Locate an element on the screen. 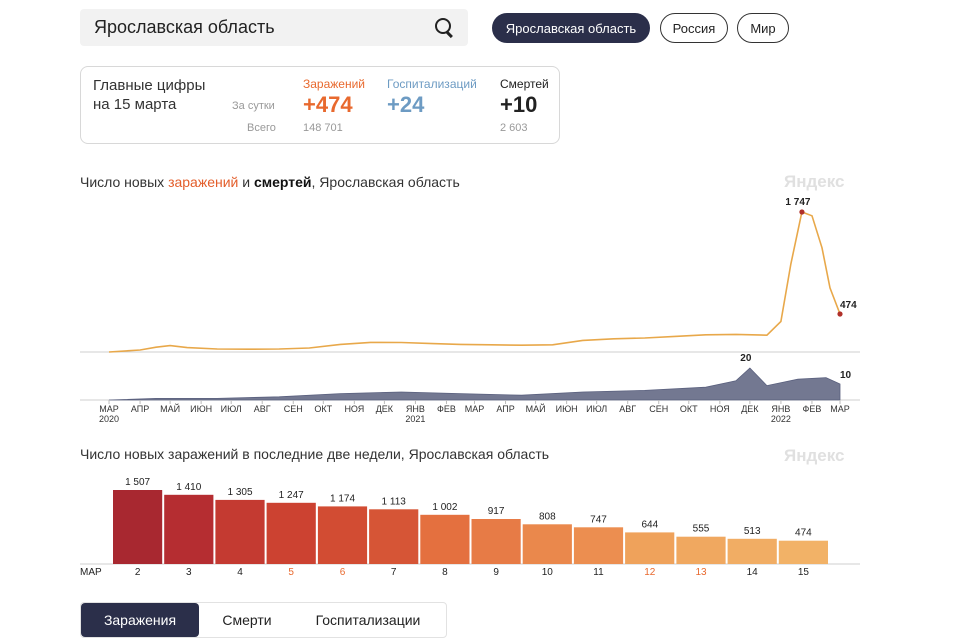 Image resolution: width=960 pixels, height=640 pixels. yandex-watermark-2: Яндекс is located at coordinates (814, 455).